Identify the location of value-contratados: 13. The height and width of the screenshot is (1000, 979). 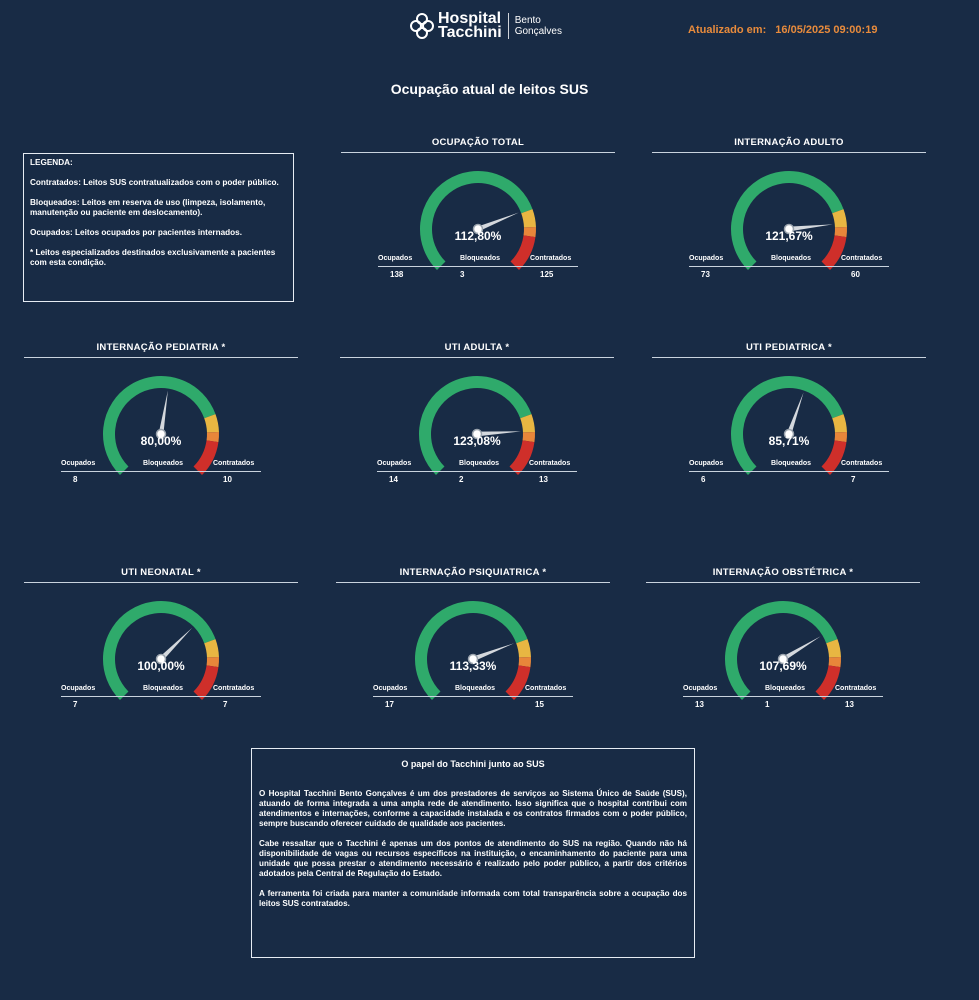
(849, 704).